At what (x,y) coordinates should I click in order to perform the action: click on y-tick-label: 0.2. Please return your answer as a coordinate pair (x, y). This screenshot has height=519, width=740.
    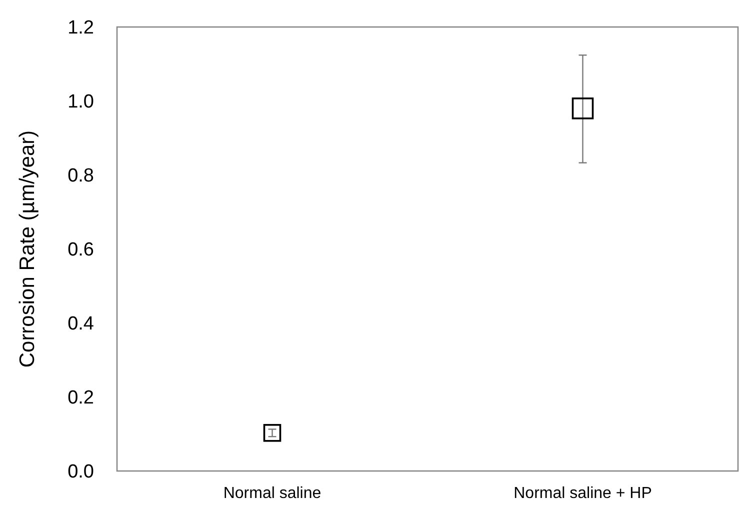
    Looking at the image, I should click on (81, 398).